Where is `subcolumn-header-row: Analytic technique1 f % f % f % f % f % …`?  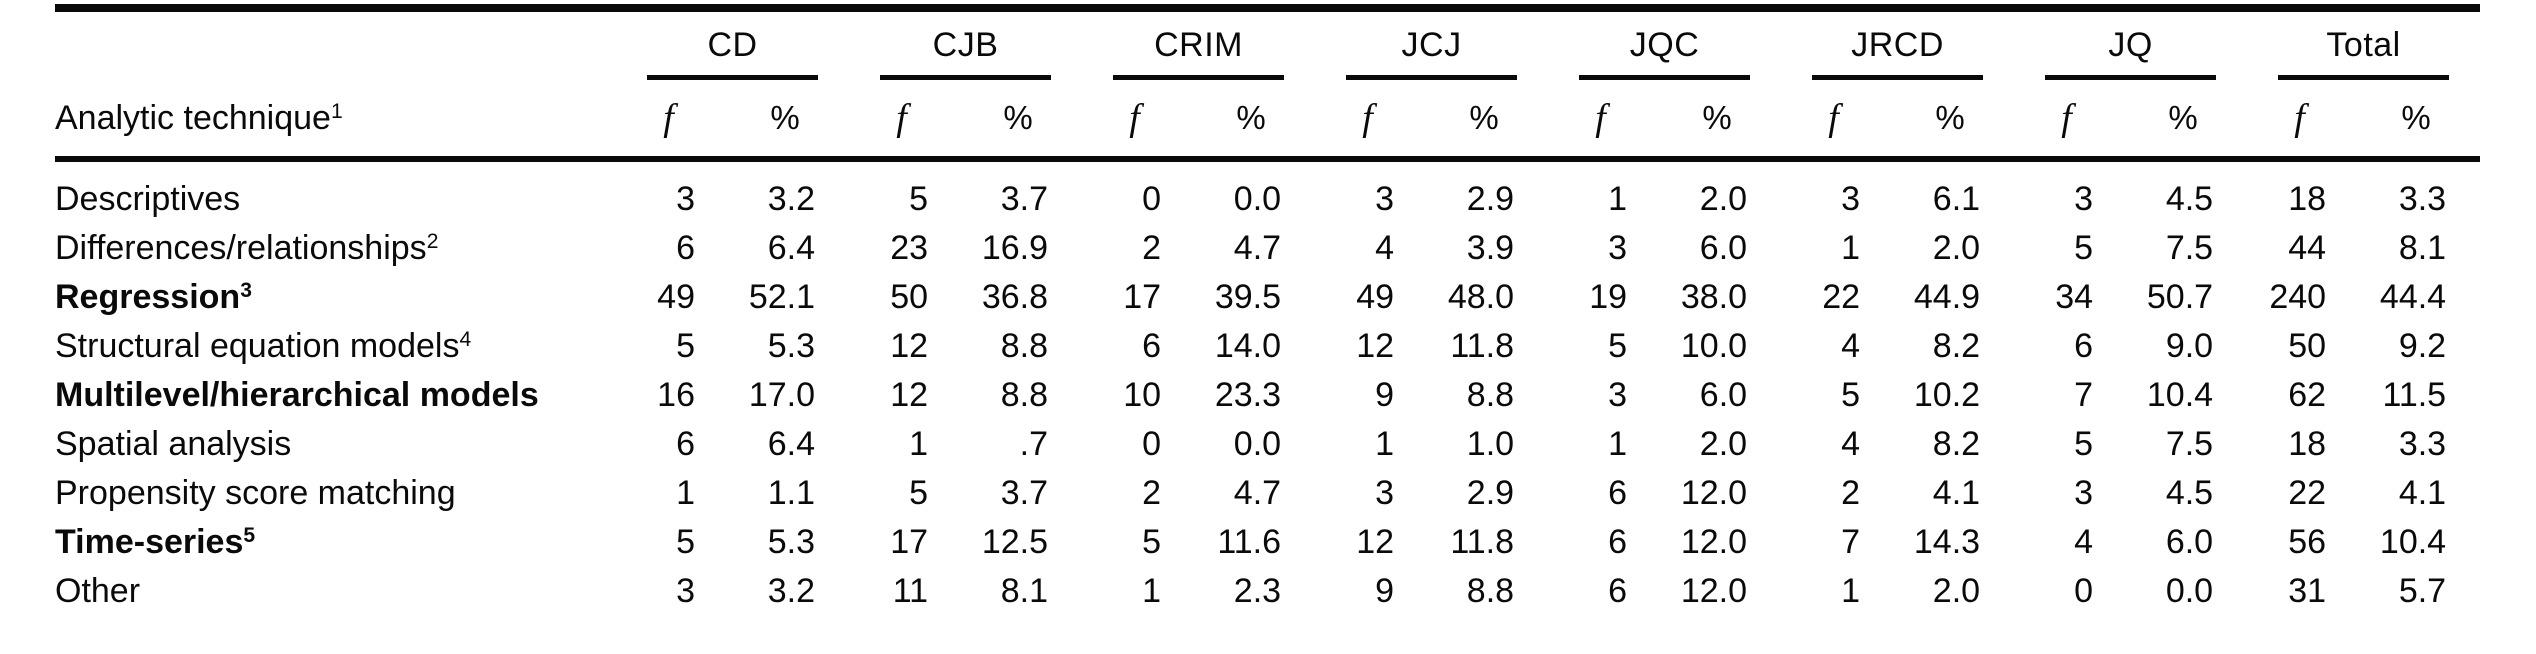
subcolumn-header-row: Analytic technique1 f % f % f % f % f % … is located at coordinates (1268, 121).